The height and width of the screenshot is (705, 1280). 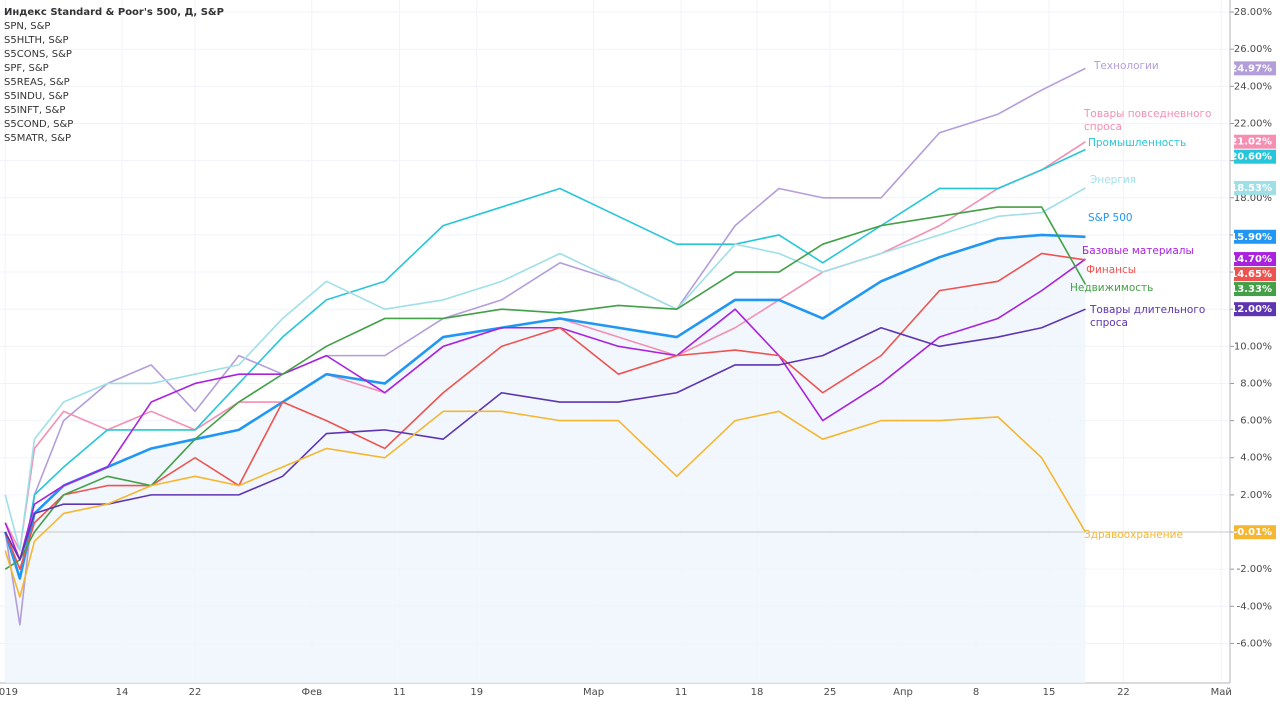 I want to click on value-label: 20.60%, so click(x=1251, y=157).